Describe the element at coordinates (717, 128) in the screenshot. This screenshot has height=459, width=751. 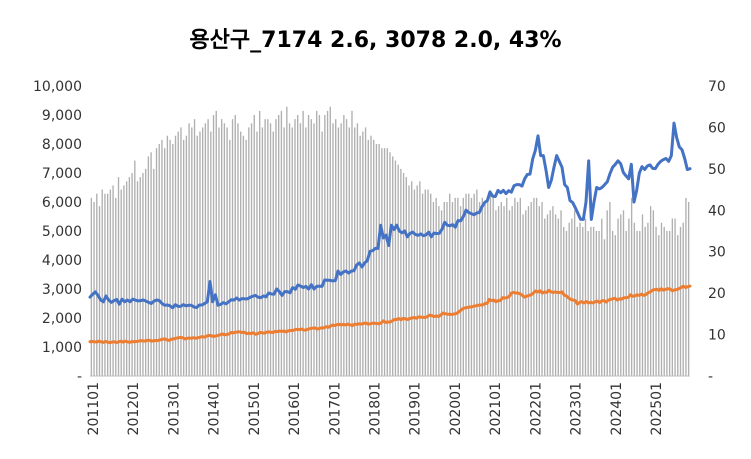
I see `right-axis-tick-label: 60` at that location.